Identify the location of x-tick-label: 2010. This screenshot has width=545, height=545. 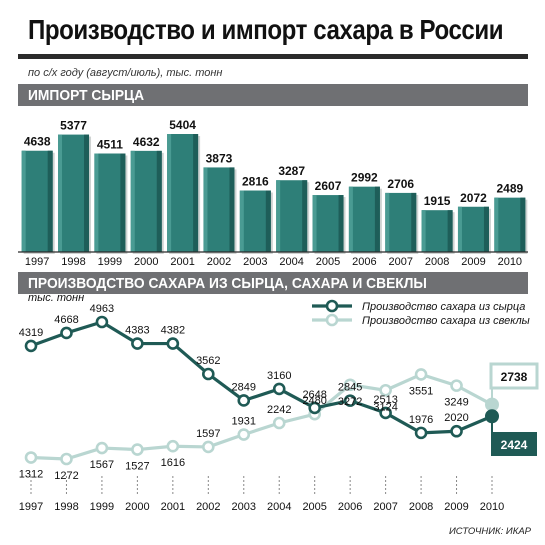
(492, 507).